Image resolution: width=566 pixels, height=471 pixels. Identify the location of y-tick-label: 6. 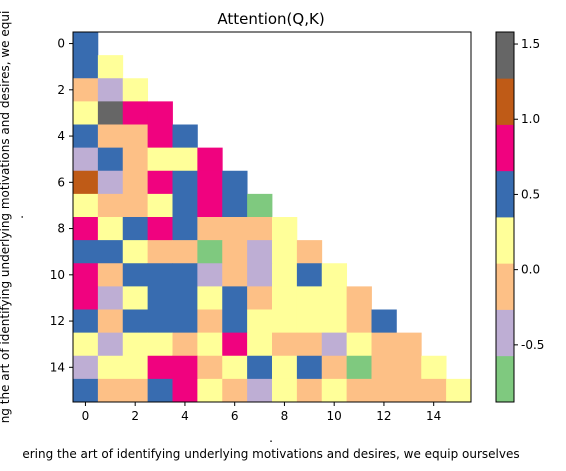
(61, 182).